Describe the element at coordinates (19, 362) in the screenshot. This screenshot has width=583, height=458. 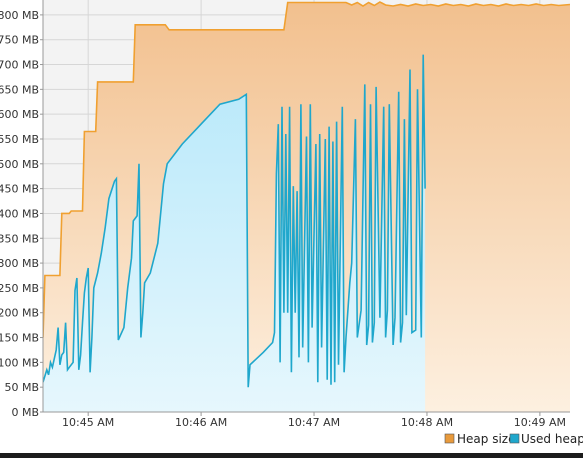
I see `y-tick-label: 100 MB` at that location.